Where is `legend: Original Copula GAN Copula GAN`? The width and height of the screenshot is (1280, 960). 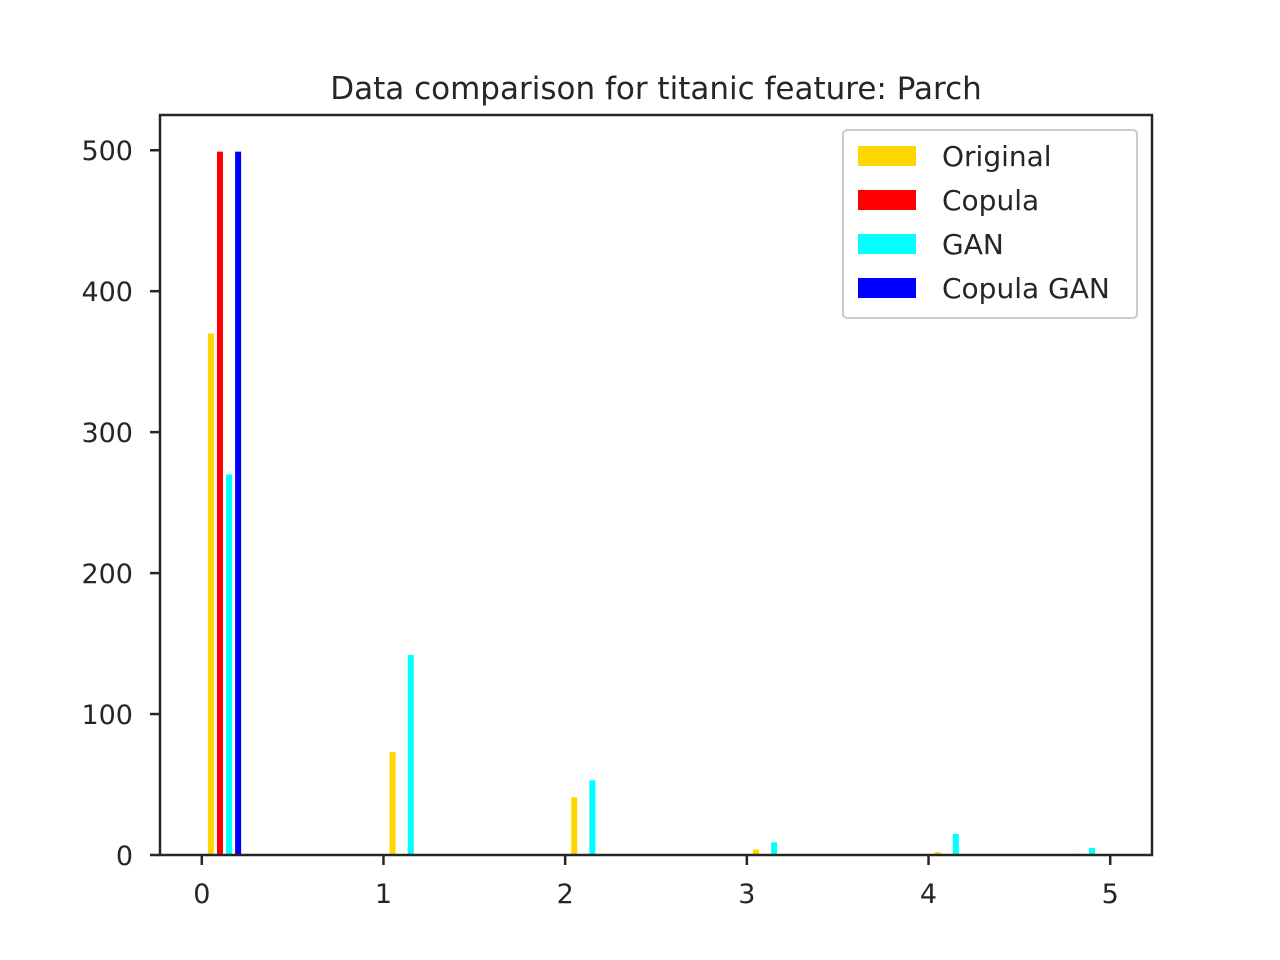
legend: Original Copula GAN Copula GAN is located at coordinates (990, 224).